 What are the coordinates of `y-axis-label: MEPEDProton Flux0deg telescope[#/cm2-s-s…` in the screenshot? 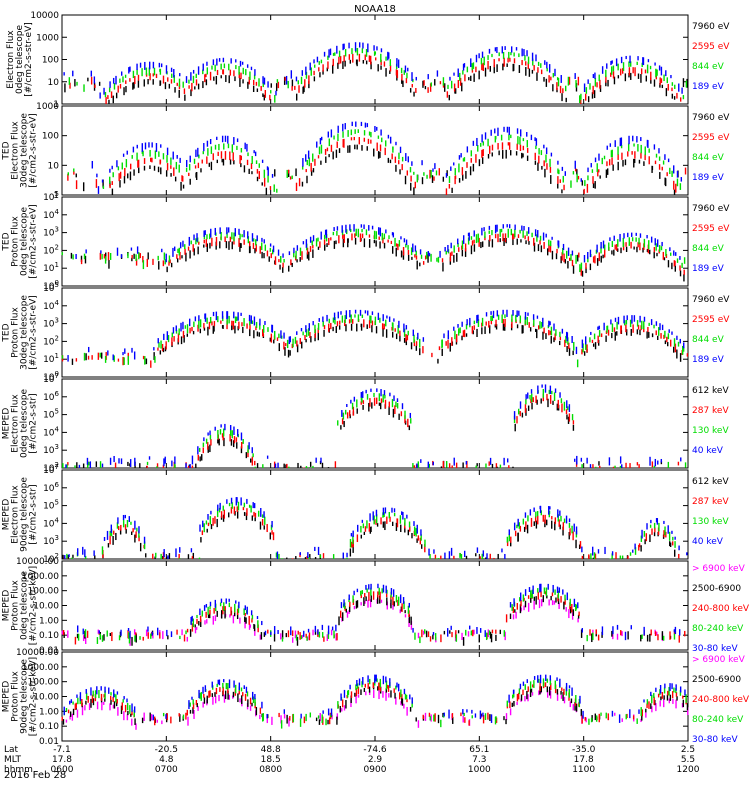 It's located at (20, 605).